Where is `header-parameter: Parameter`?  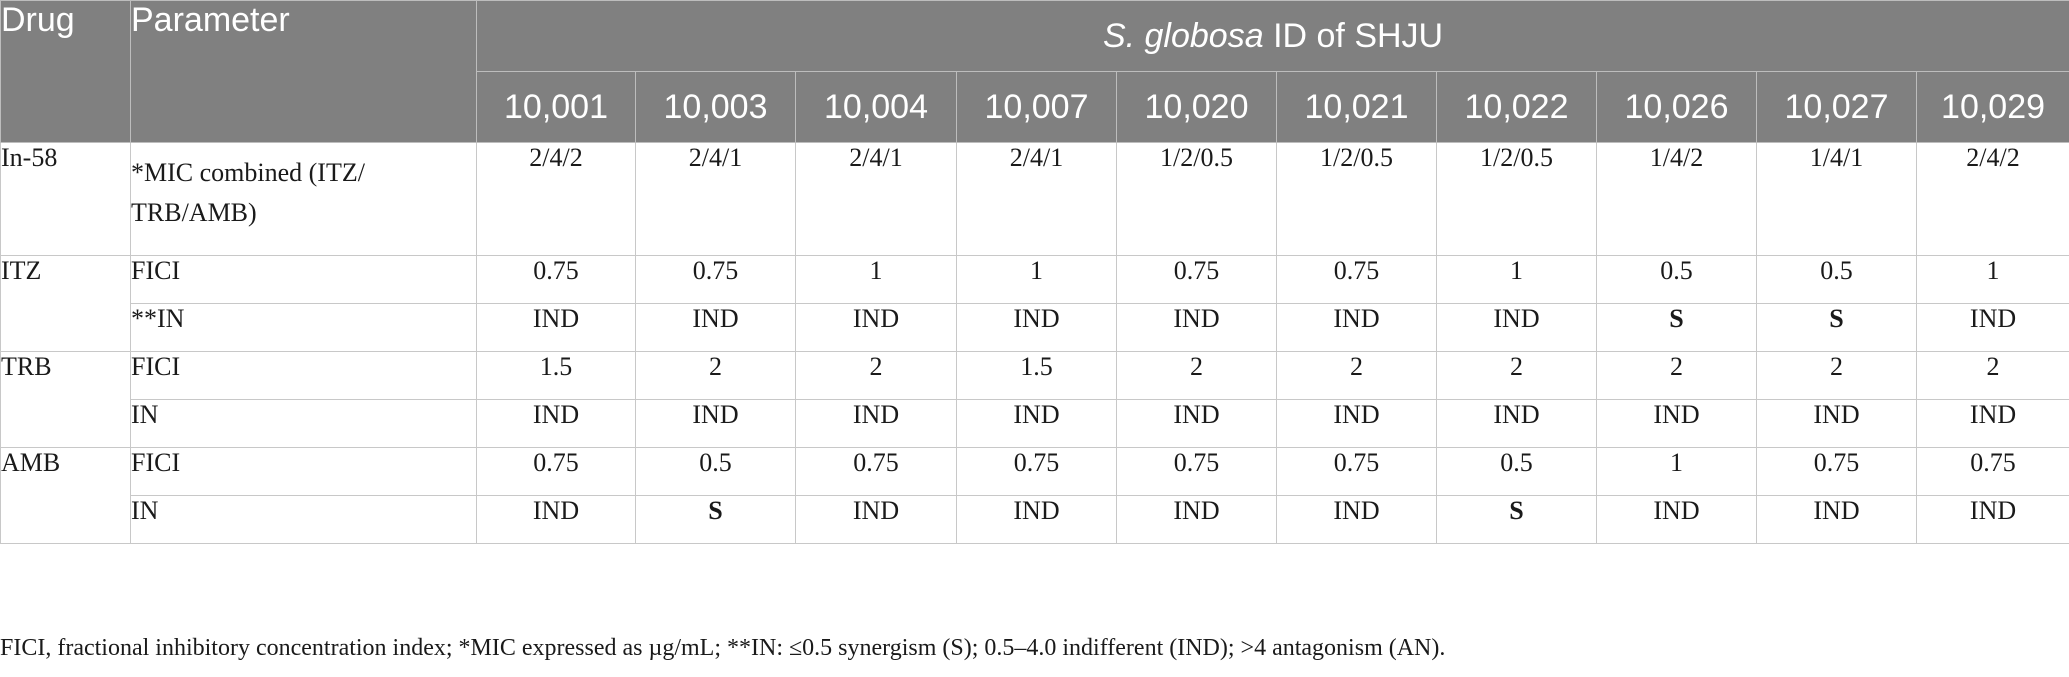 header-parameter: Parameter is located at coordinates (303, 71).